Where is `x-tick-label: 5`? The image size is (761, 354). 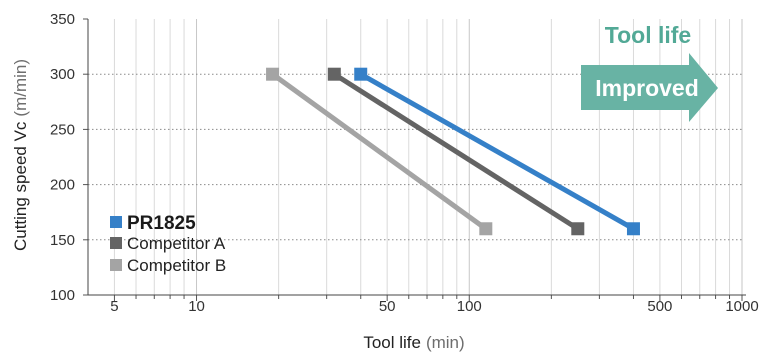 x-tick-label: 5 is located at coordinates (114, 306).